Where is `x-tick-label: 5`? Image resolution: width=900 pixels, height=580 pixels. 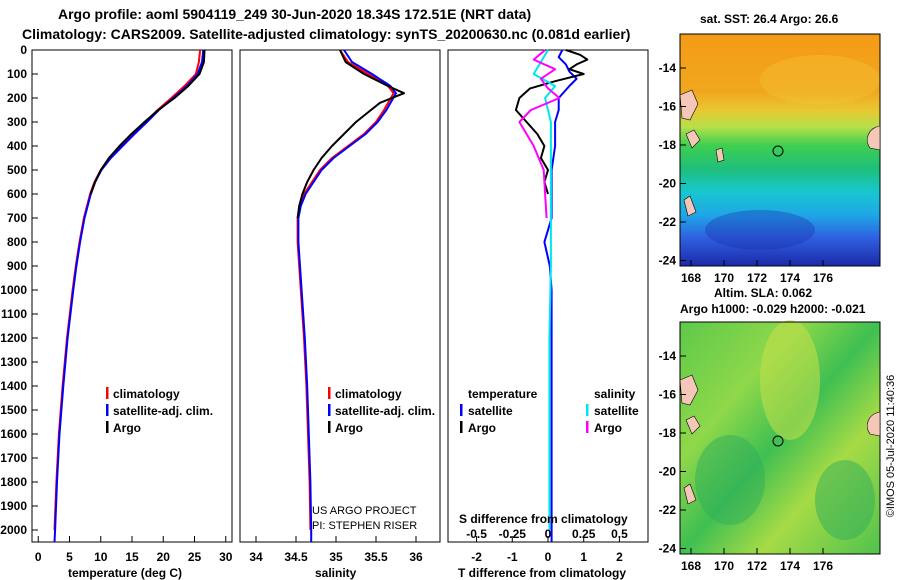 x-tick-label: 5 is located at coordinates (69, 557).